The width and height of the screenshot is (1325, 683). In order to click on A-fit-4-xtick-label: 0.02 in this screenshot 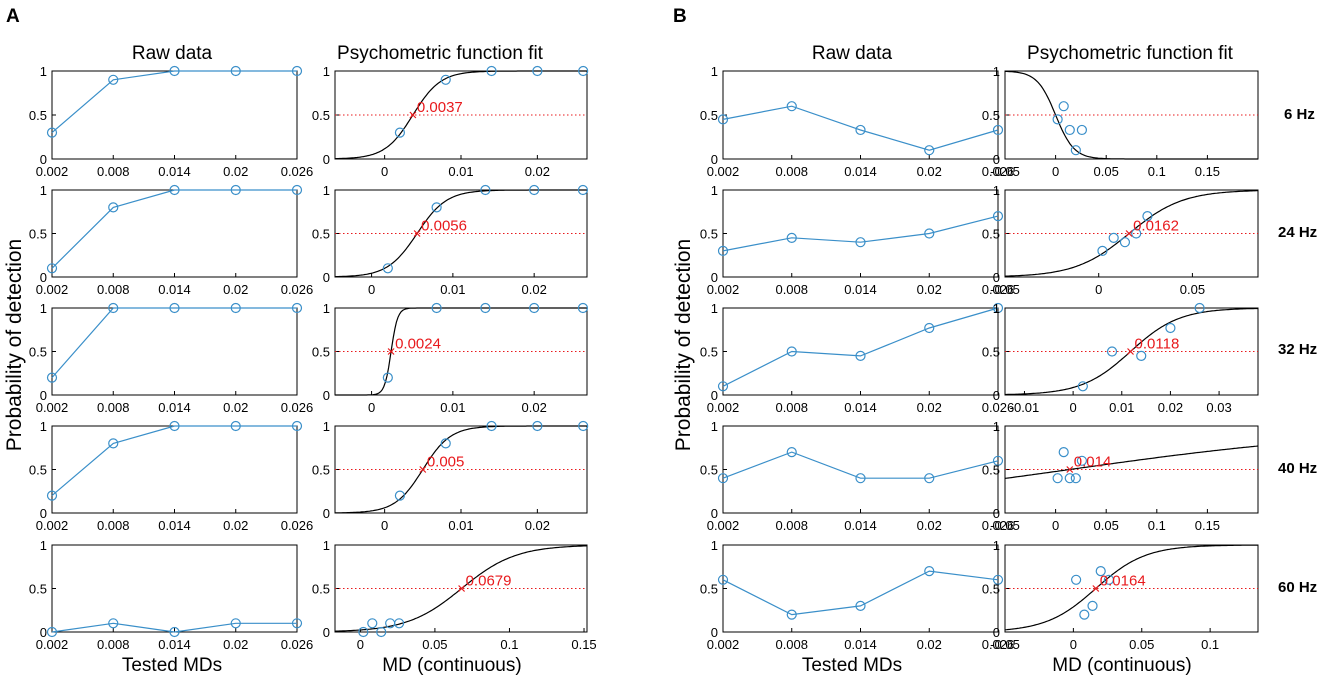, I will do `click(537, 525)`.